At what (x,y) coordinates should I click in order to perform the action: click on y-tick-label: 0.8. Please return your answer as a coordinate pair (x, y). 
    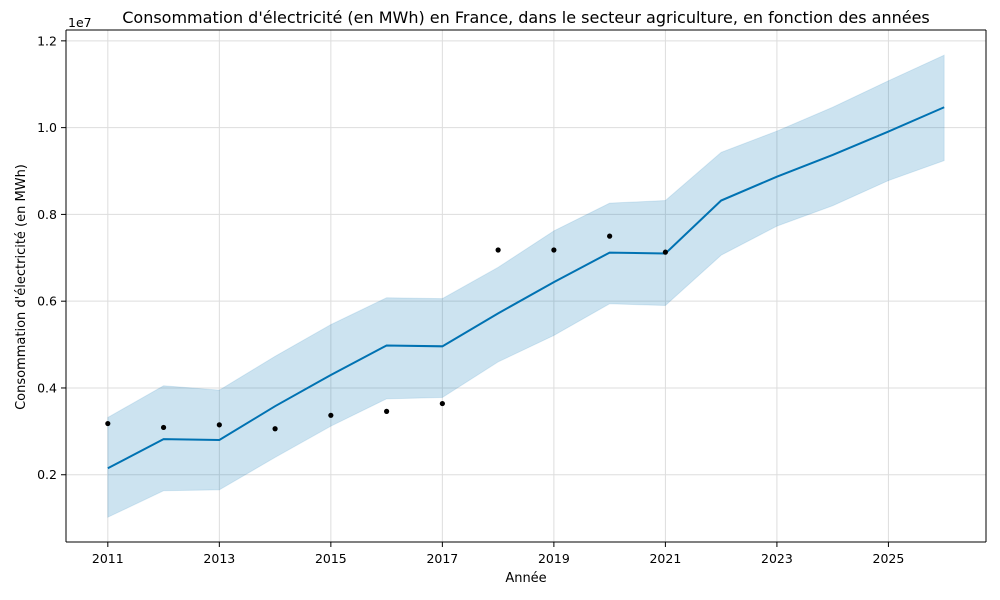
    Looking at the image, I should click on (47, 214).